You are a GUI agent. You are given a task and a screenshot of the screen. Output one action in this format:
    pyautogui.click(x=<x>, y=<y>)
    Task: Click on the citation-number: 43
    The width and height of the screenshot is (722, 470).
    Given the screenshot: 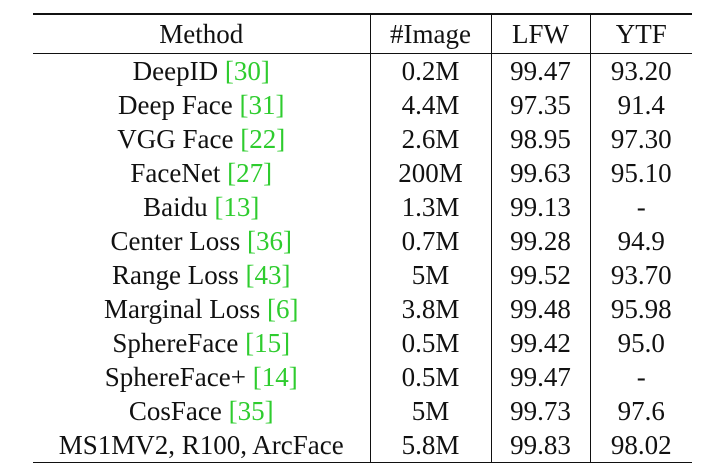 What is the action you would take?
    pyautogui.click(x=268, y=275)
    